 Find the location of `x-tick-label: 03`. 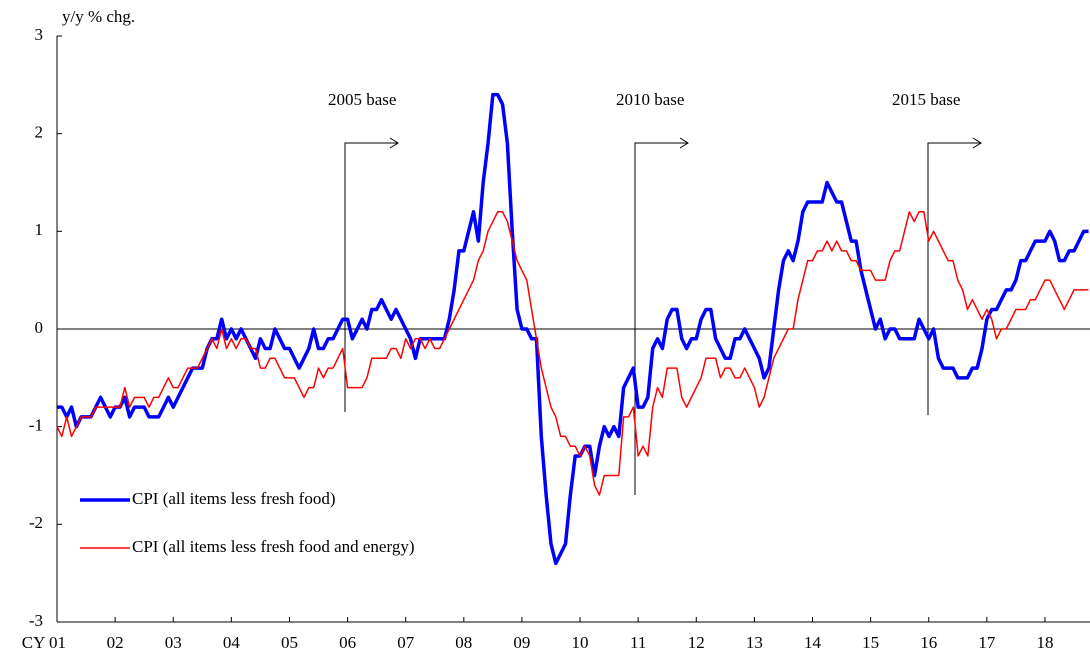

x-tick-label: 03 is located at coordinates (173, 642).